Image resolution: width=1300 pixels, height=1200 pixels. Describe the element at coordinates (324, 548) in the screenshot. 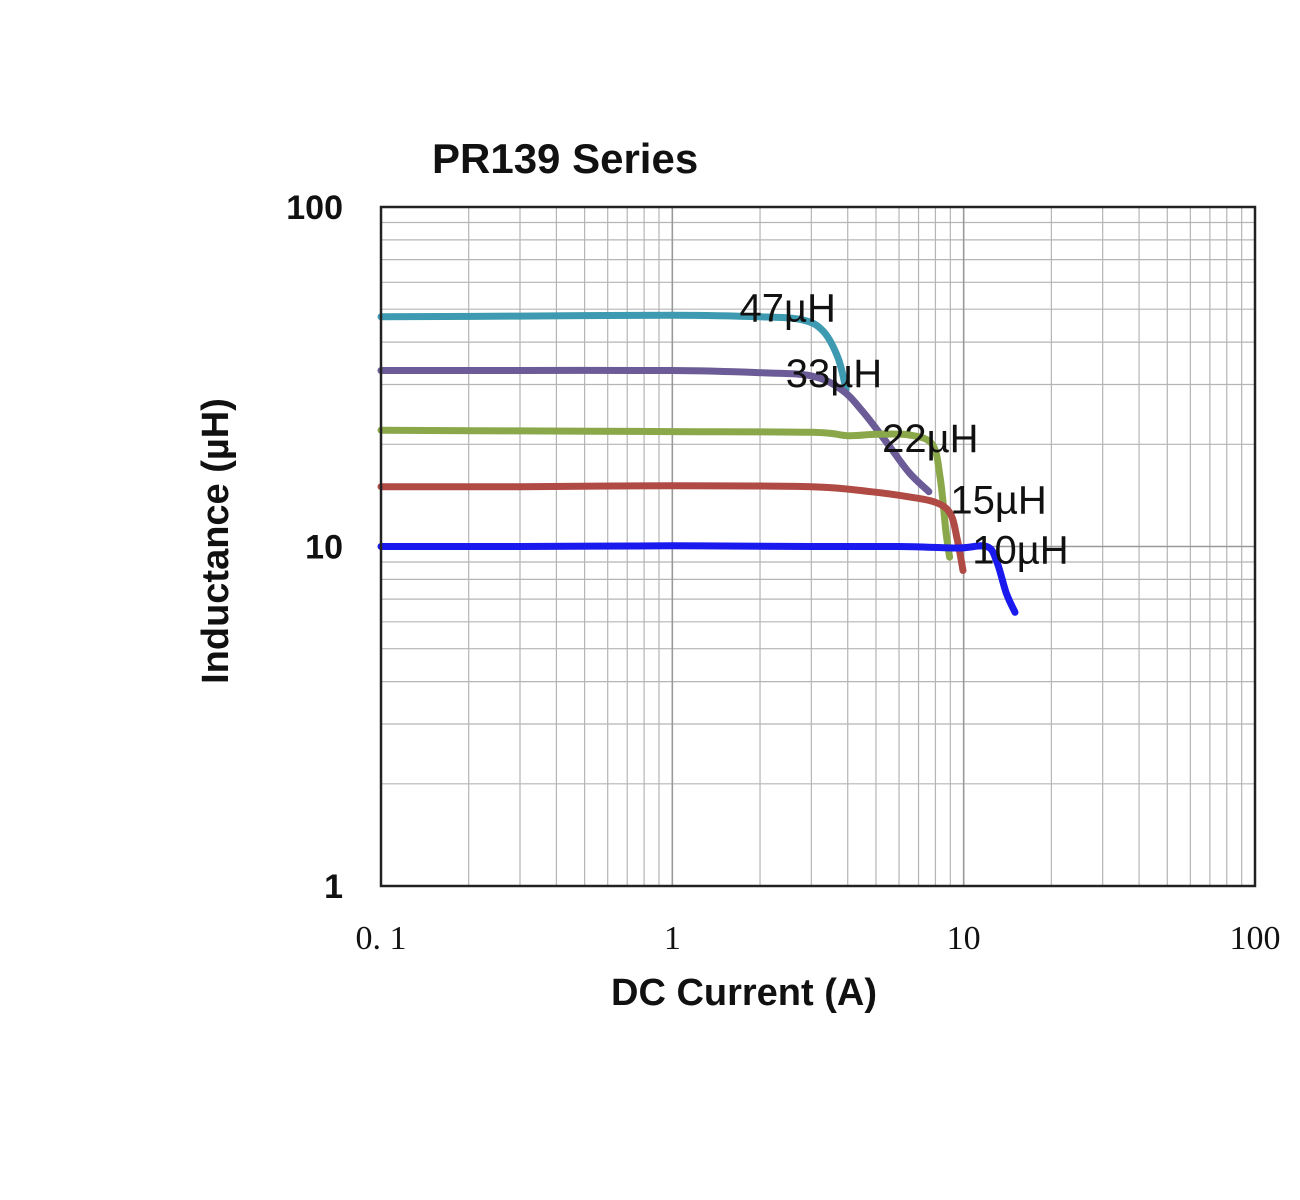

I see `y-tick-label: 10` at that location.